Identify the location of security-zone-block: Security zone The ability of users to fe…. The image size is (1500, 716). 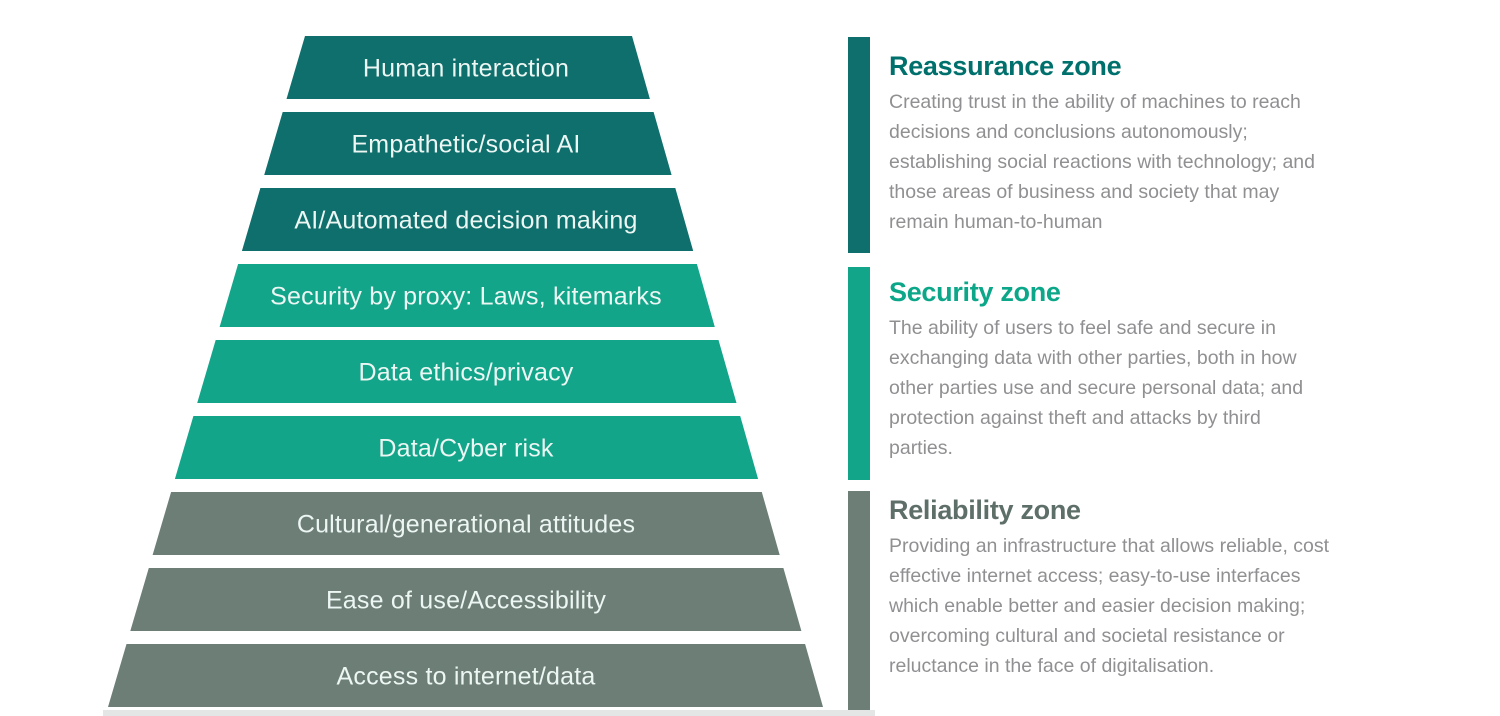
(1154, 369).